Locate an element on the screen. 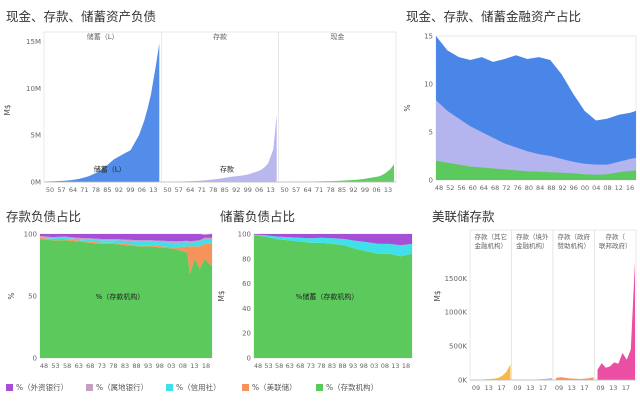 This screenshot has width=640, height=404. x-tick-label: 08 is located at coordinates (607, 188).